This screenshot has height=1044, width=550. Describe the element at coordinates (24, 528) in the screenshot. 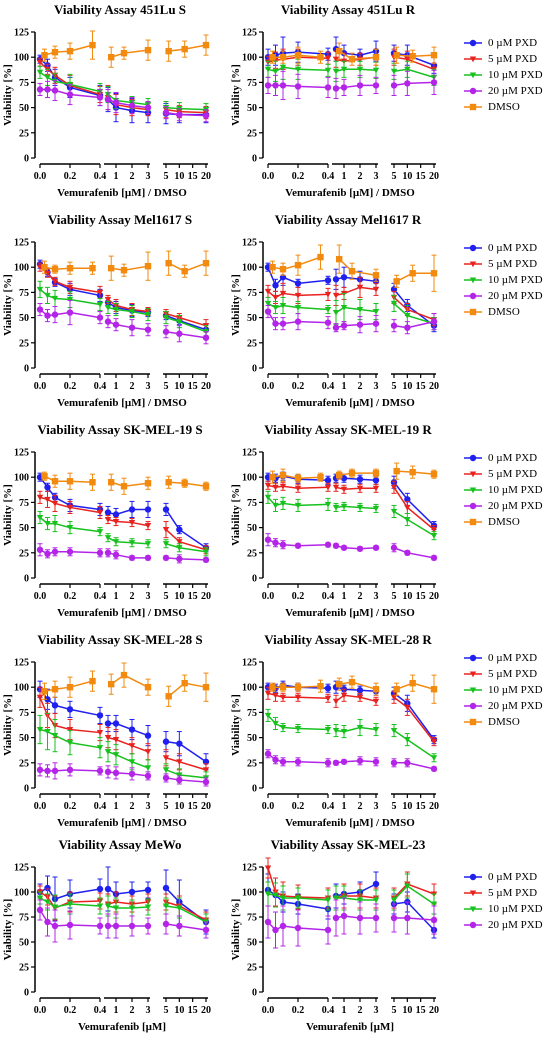

I see `y-tick-label: 50` at that location.